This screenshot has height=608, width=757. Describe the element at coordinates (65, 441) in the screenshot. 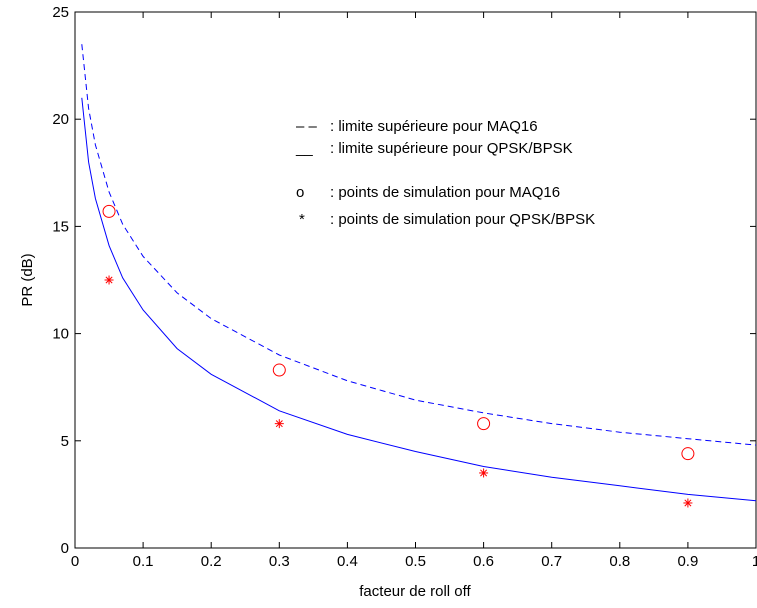

I see `y-tick-label: 5` at that location.